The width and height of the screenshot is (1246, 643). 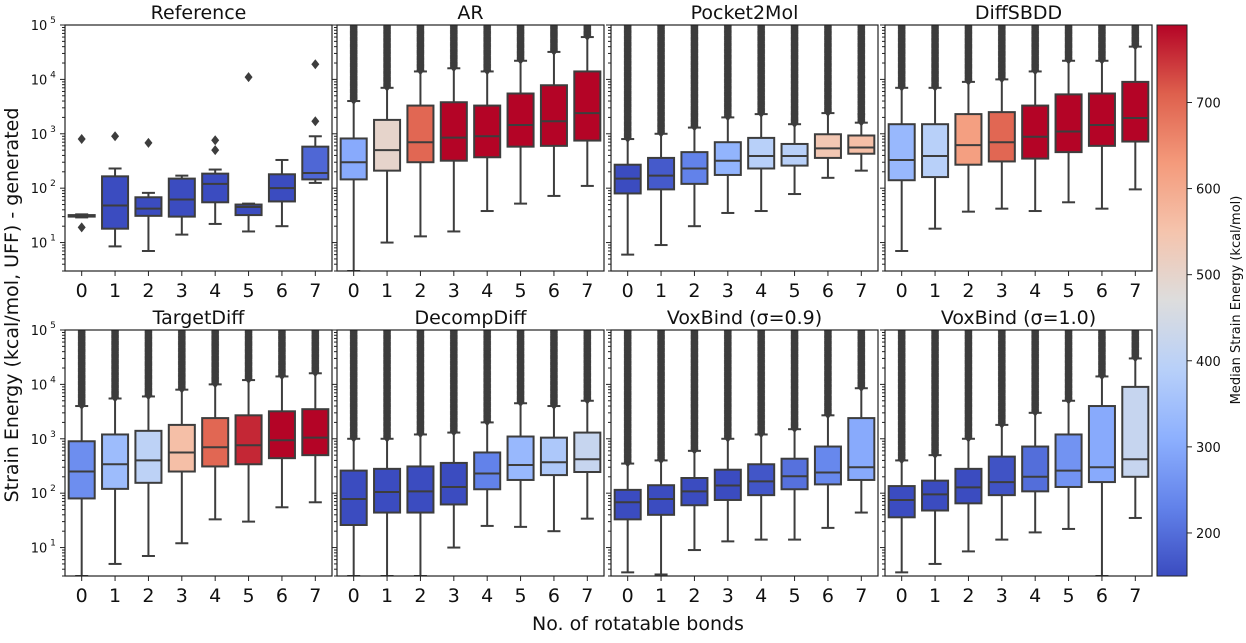 I want to click on y-tick-exponent: 1, so click(x=53, y=544).